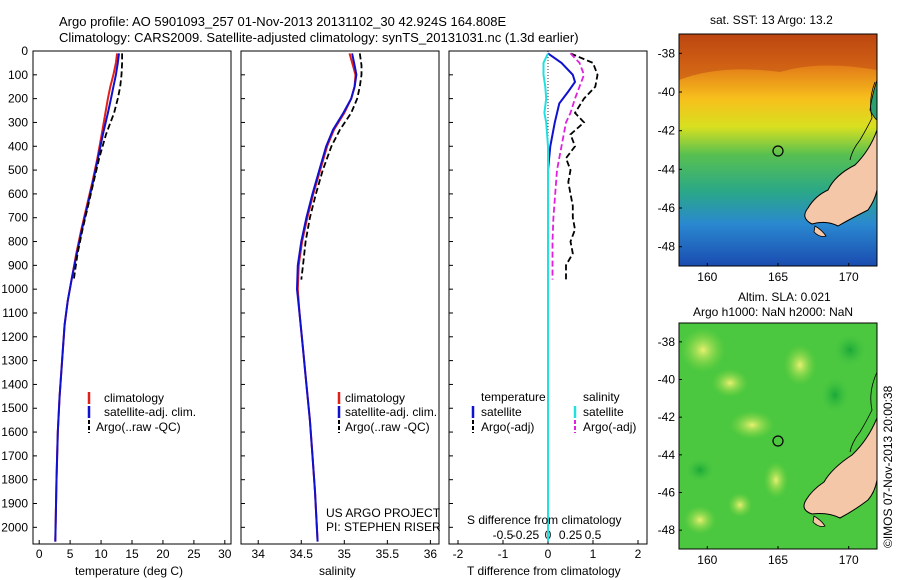 The height and width of the screenshot is (580, 900). I want to click on depth-tick-label: 0, so click(24, 51).